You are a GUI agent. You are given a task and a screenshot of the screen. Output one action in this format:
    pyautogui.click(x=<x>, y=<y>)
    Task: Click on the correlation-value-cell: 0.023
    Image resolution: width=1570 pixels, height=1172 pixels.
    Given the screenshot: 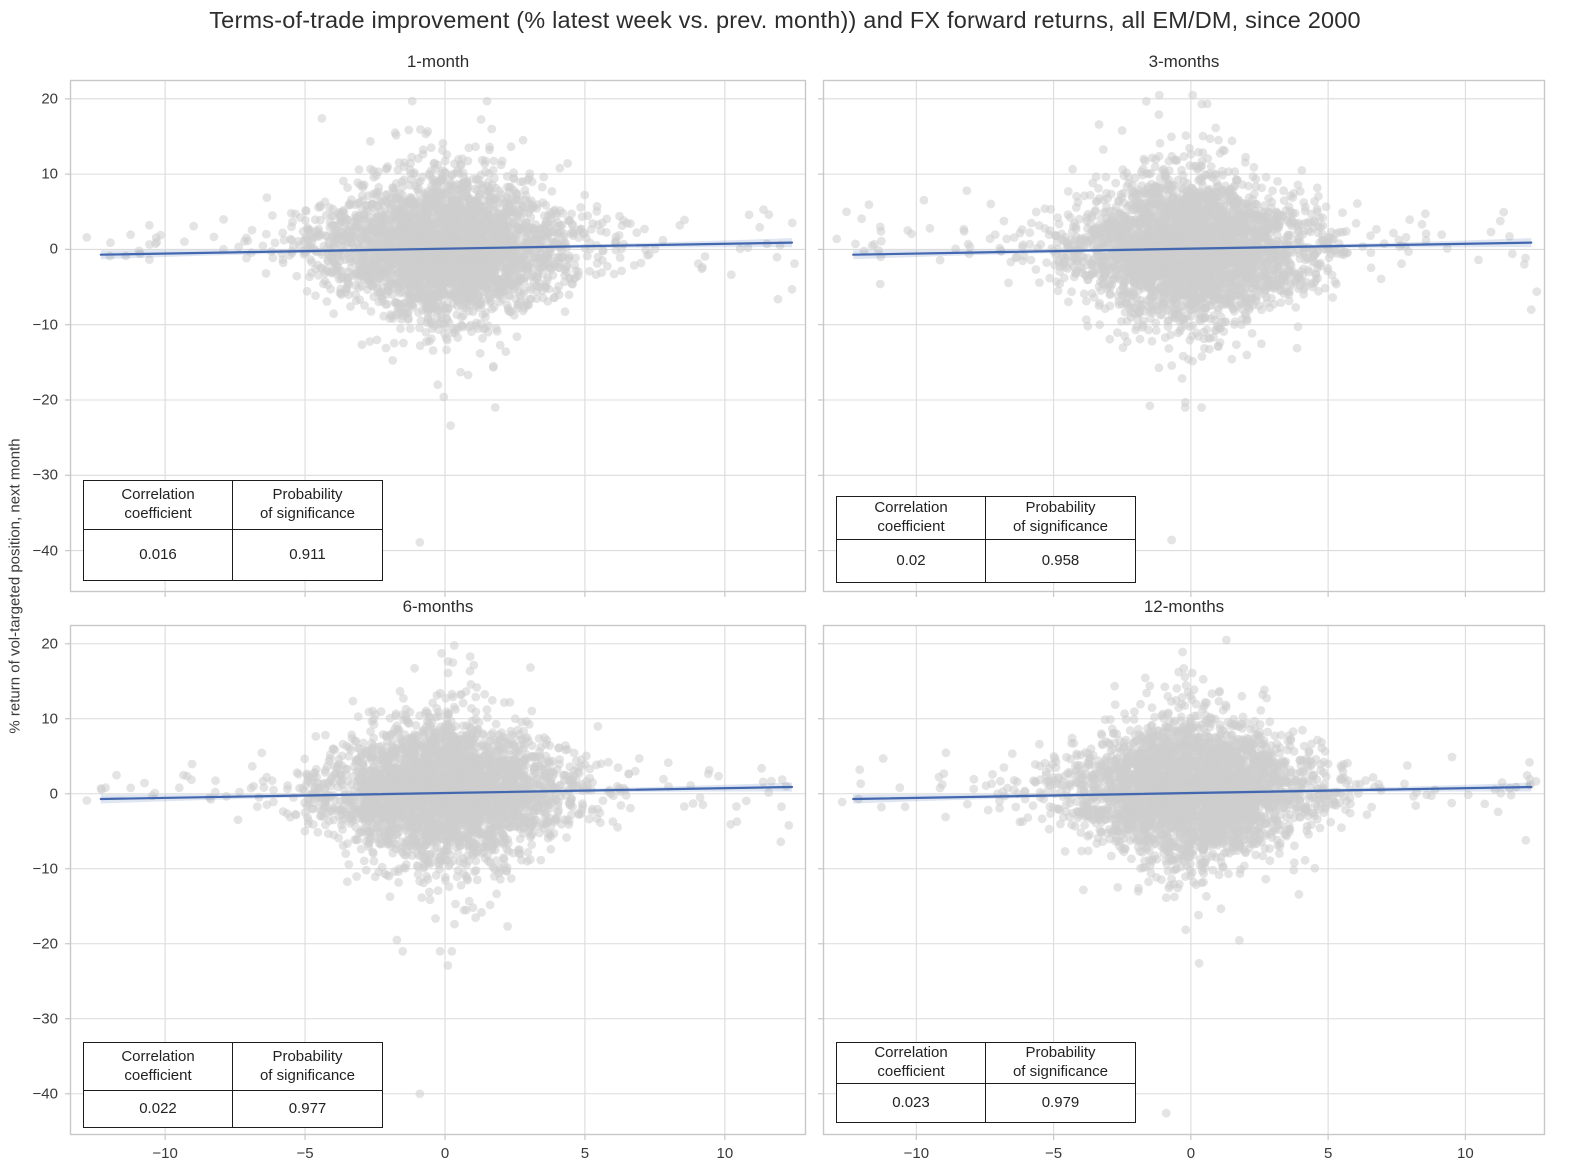 What is the action you would take?
    pyautogui.click(x=911, y=1103)
    